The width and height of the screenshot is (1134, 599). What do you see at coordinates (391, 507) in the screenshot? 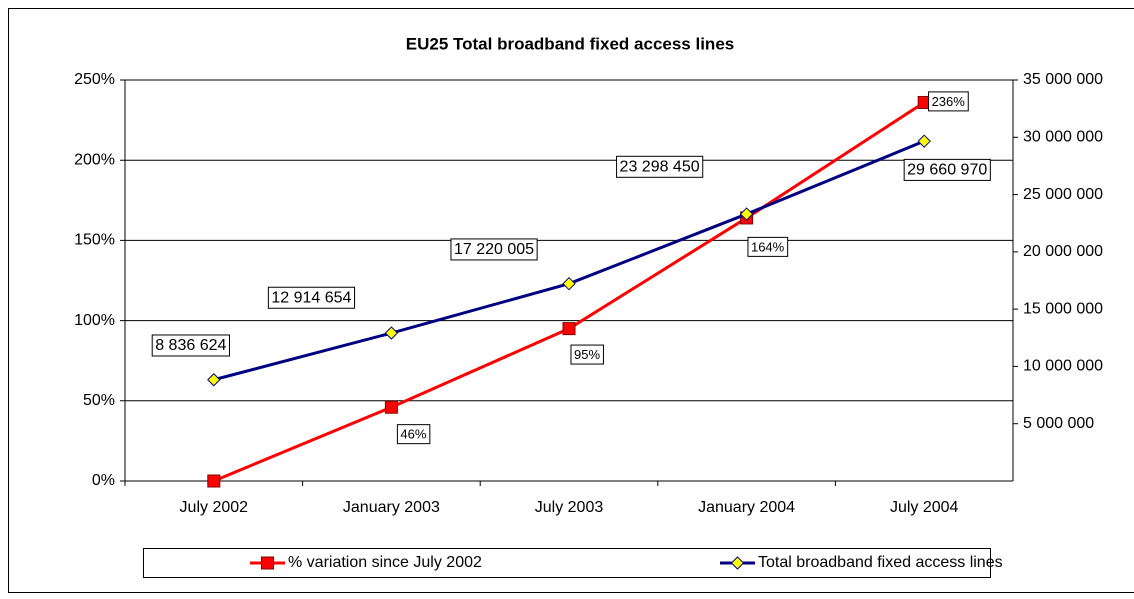
I see `x-tick-label: January 2003` at bounding box center [391, 507].